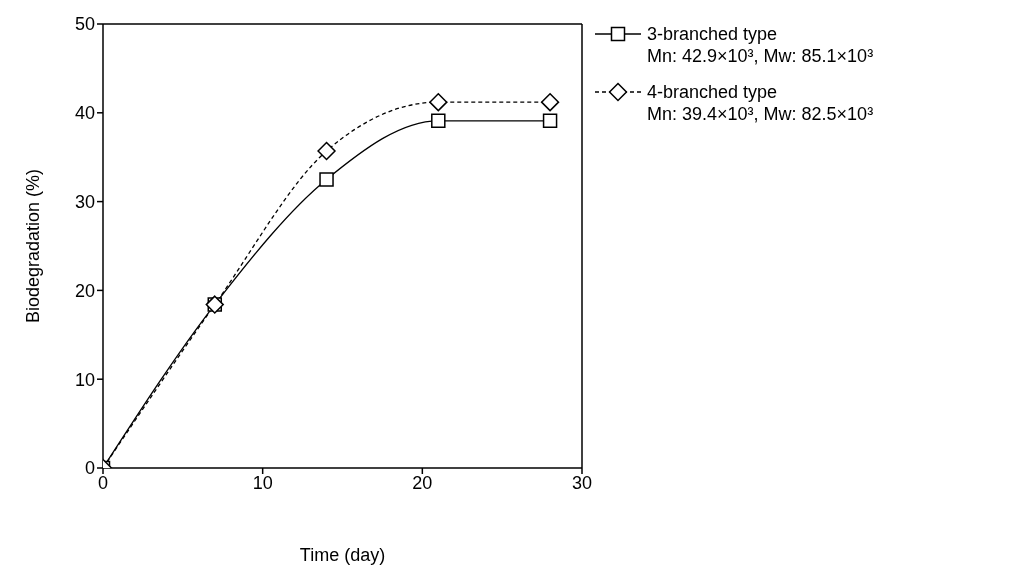 This screenshot has width=1009, height=586. Describe the element at coordinates (103, 482) in the screenshot. I see `x-tick-label: 0` at that location.